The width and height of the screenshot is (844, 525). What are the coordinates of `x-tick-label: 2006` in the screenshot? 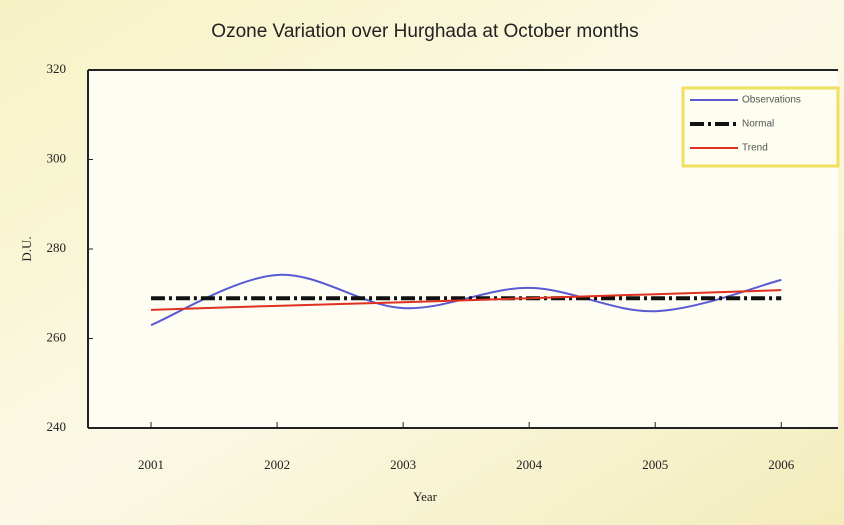 It's located at (781, 464).